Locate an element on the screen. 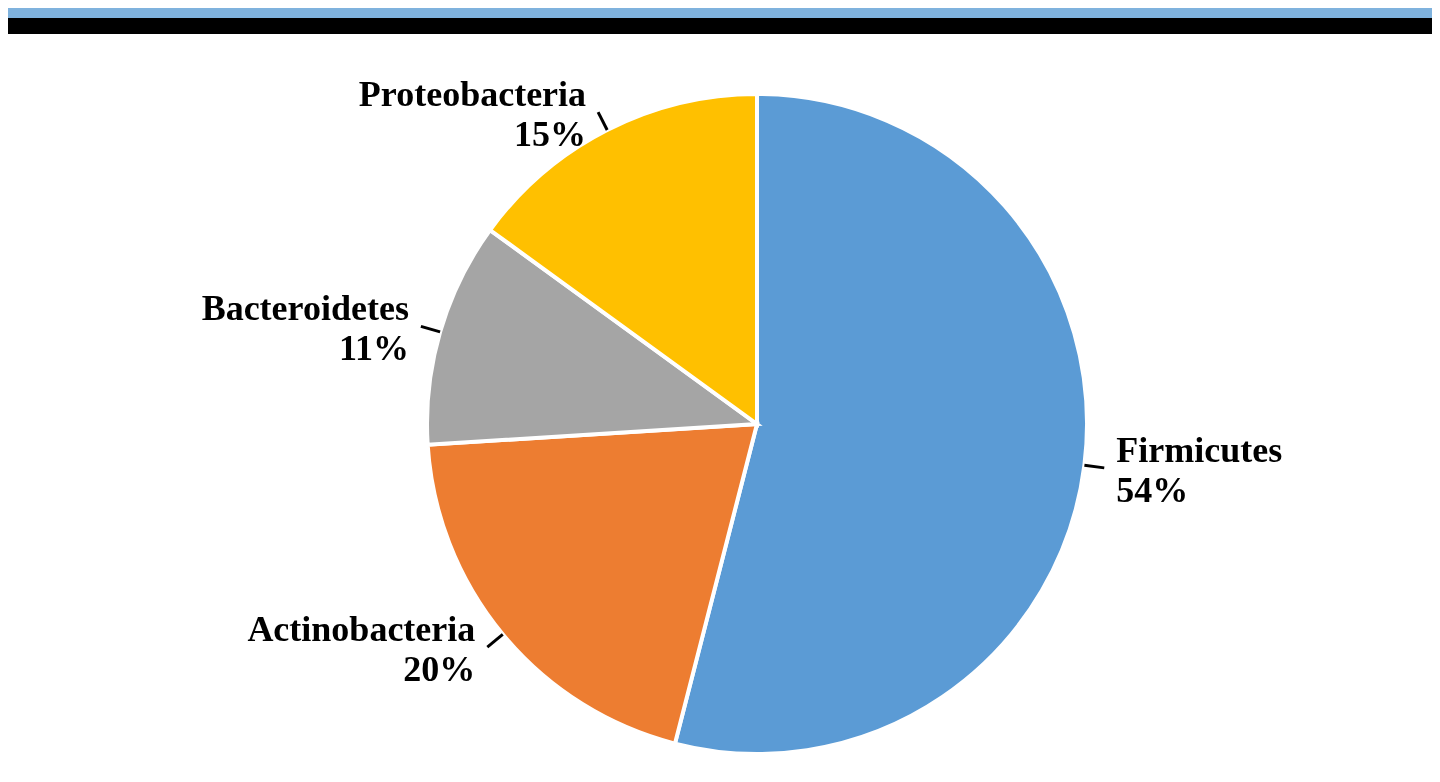  slice-label: Firmicutes is located at coordinates (1199, 449).